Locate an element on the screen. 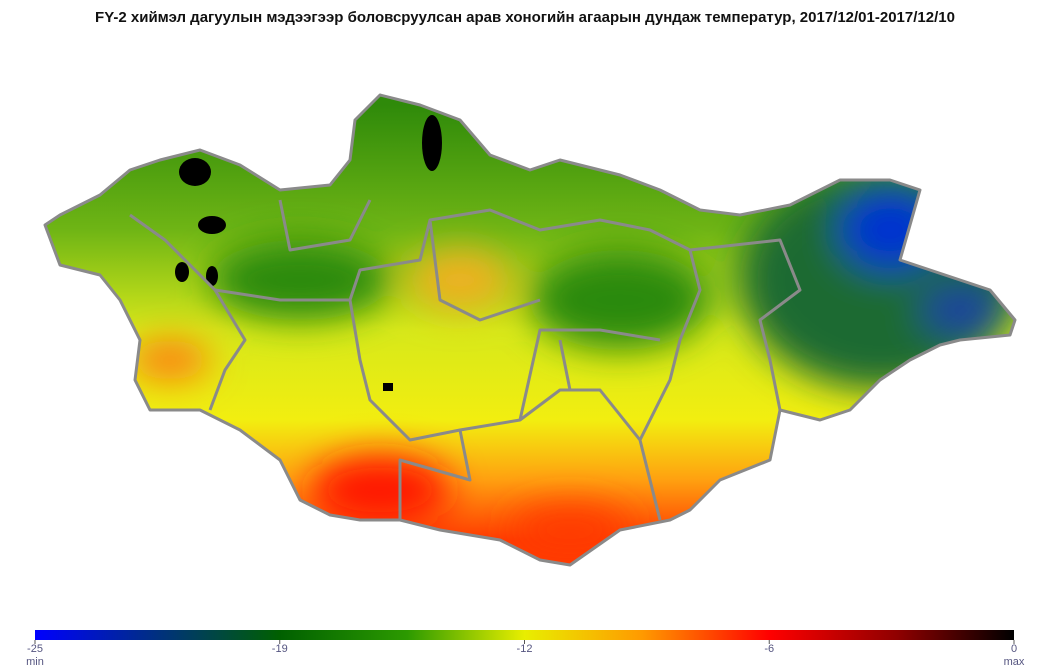 The width and height of the screenshot is (1049, 666). colorbar is located at coordinates (524, 635).